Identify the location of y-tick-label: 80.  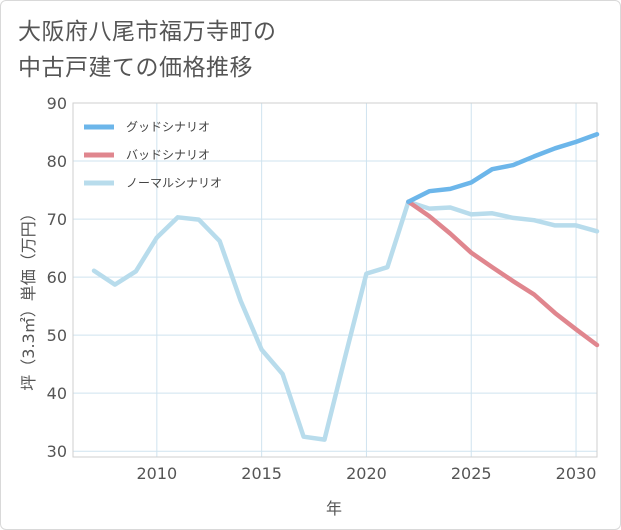
(57, 161).